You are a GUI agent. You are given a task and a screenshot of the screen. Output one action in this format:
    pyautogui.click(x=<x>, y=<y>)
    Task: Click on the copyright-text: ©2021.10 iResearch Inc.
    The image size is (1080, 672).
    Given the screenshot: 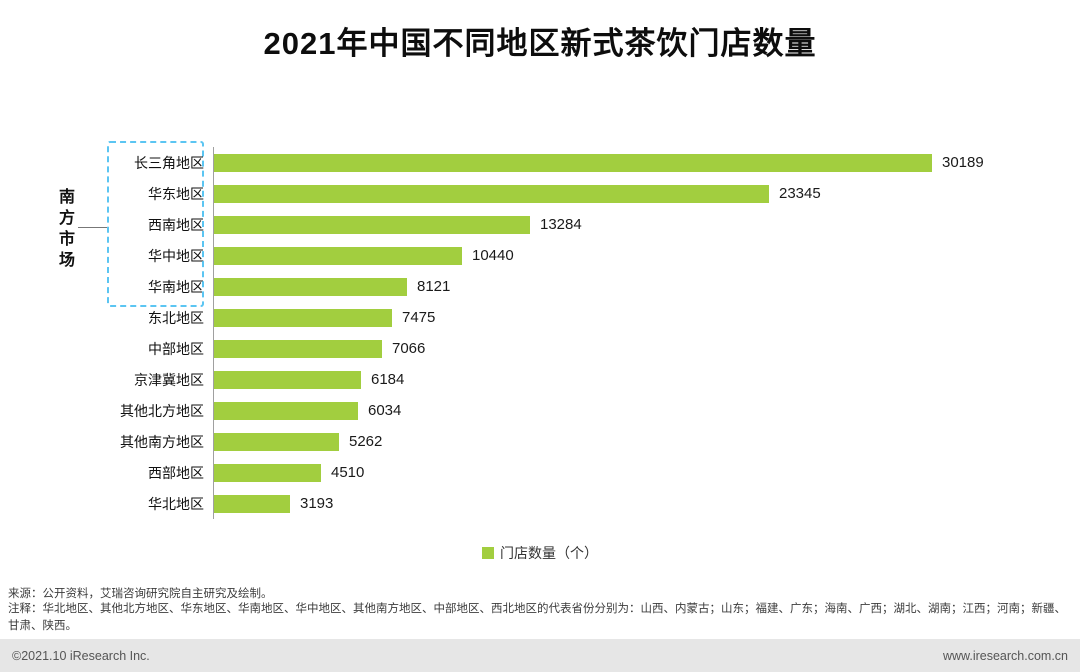 What is the action you would take?
    pyautogui.click(x=81, y=655)
    